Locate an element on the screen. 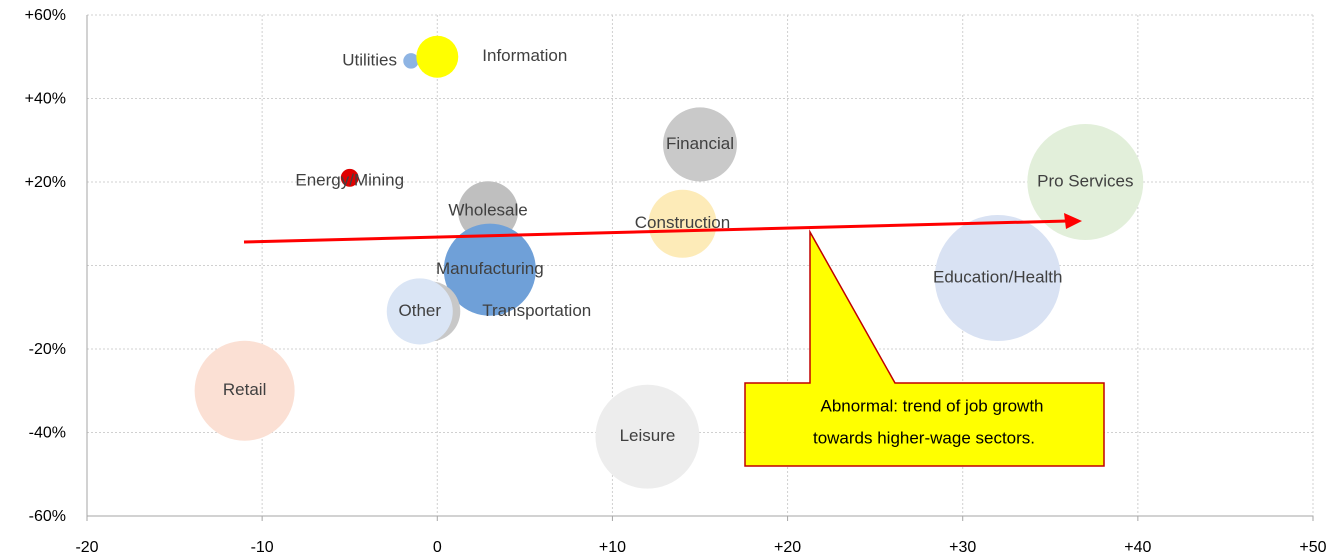 Image resolution: width=1343 pixels, height=560 pixels. x-tick-label: -20 is located at coordinates (86, 547).